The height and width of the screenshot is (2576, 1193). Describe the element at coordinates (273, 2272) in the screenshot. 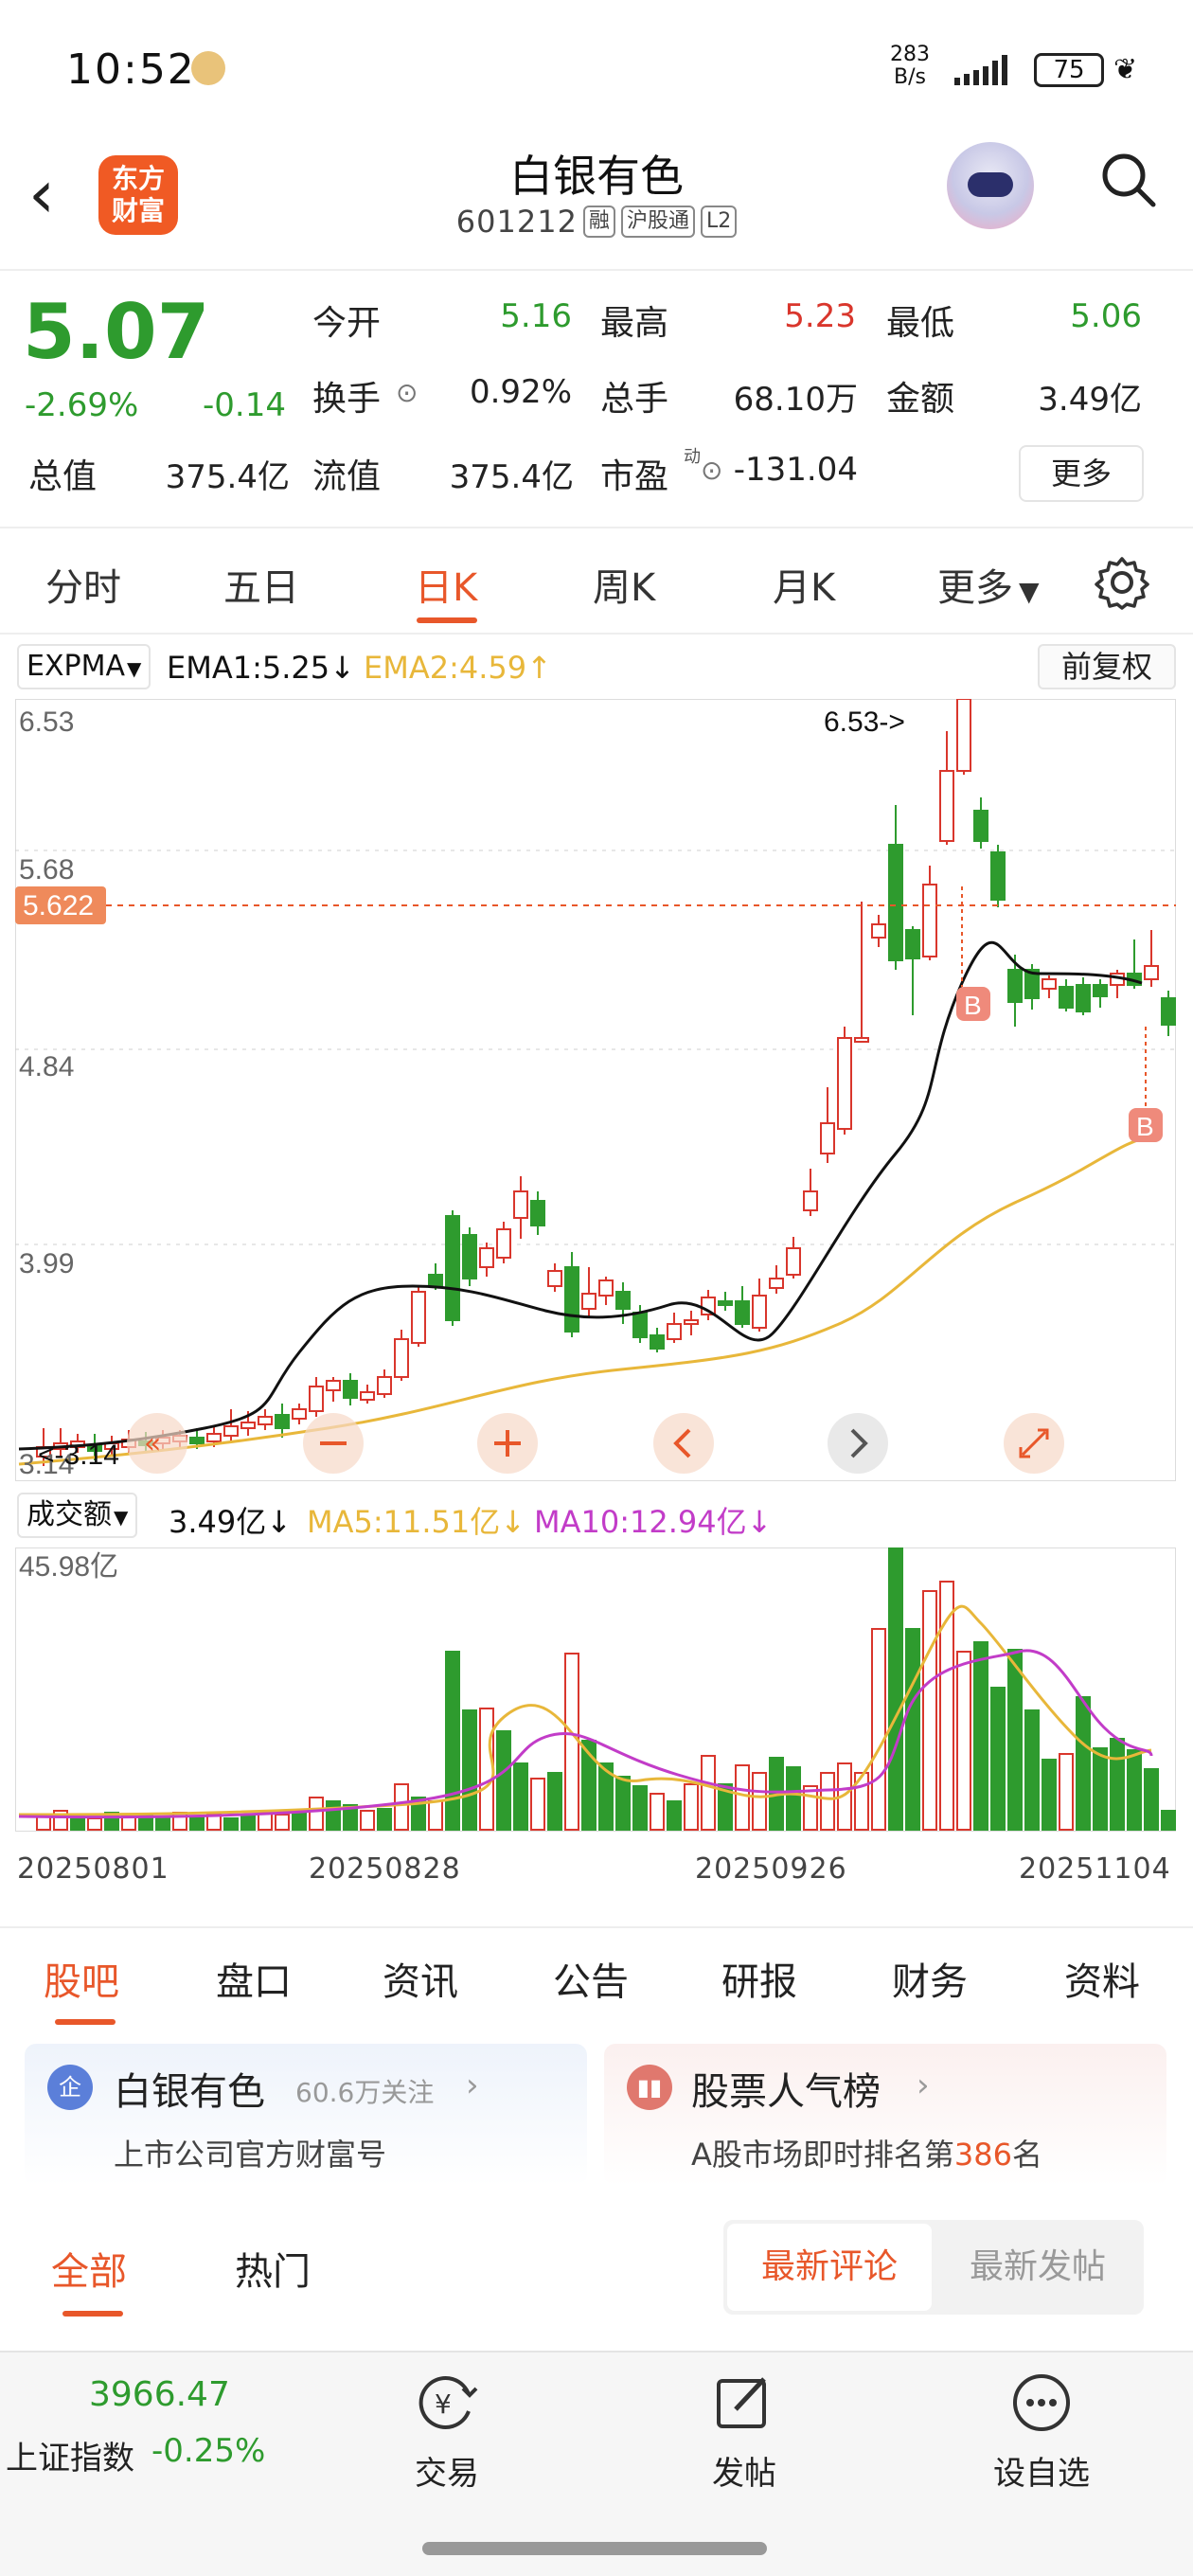

I see `tab-hot: 热门` at that location.